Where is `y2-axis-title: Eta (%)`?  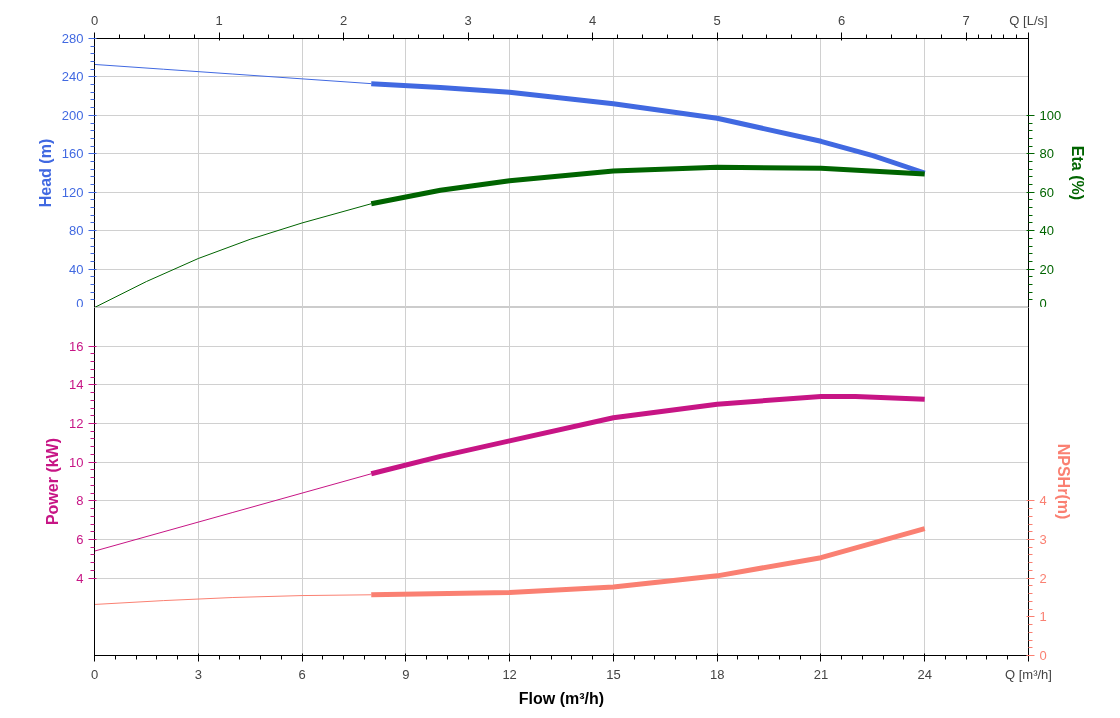
y2-axis-title: Eta (%) is located at coordinates (1078, 173).